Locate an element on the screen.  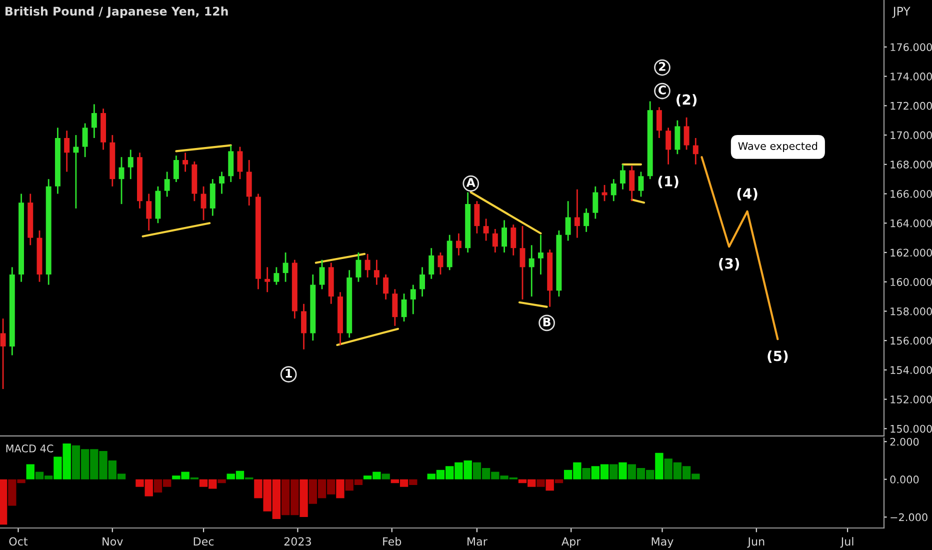
x-tick-label: May is located at coordinates (663, 542).